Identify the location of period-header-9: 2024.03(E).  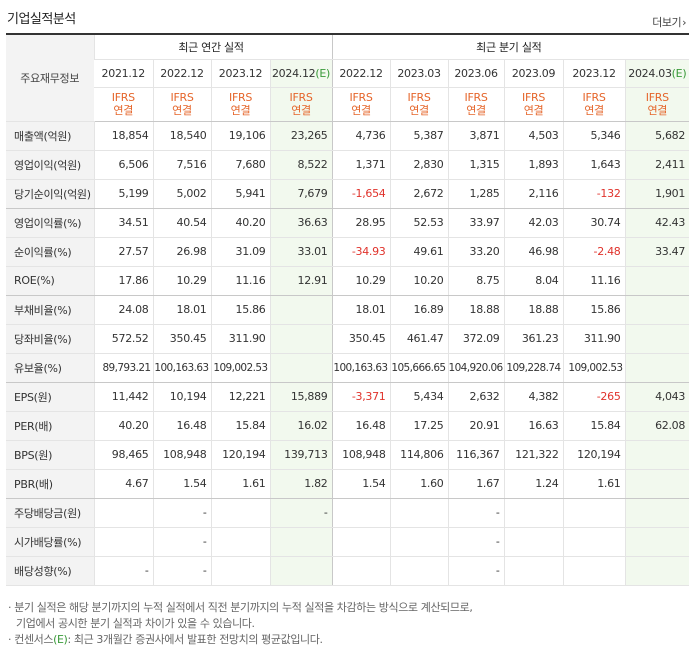
(657, 73).